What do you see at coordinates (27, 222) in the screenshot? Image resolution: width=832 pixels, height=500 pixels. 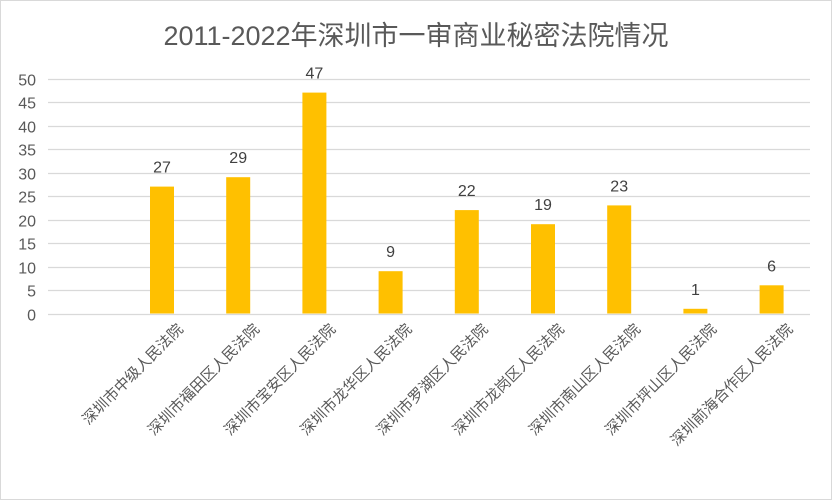 I see `y-tick-label: 20` at bounding box center [27, 222].